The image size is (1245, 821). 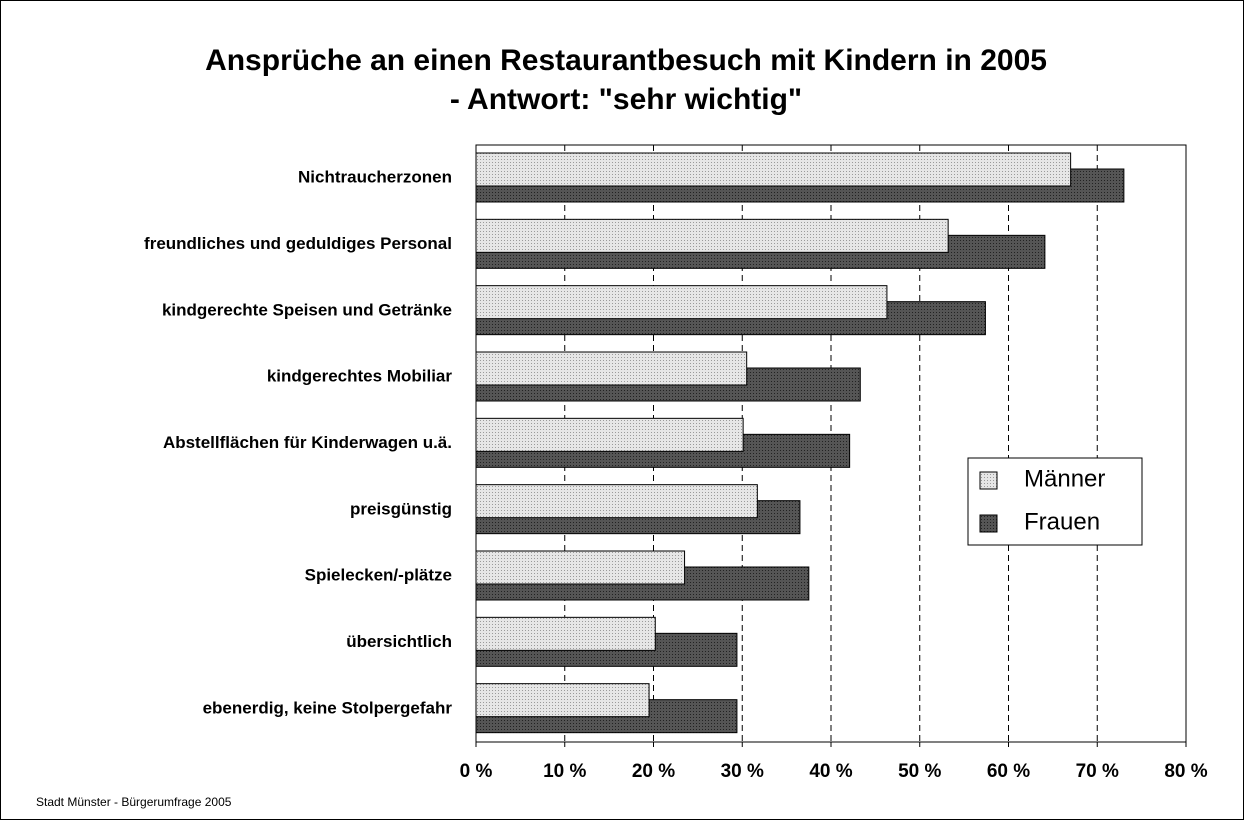 What do you see at coordinates (564, 771) in the screenshot?
I see `x-tick-label: 10 %` at bounding box center [564, 771].